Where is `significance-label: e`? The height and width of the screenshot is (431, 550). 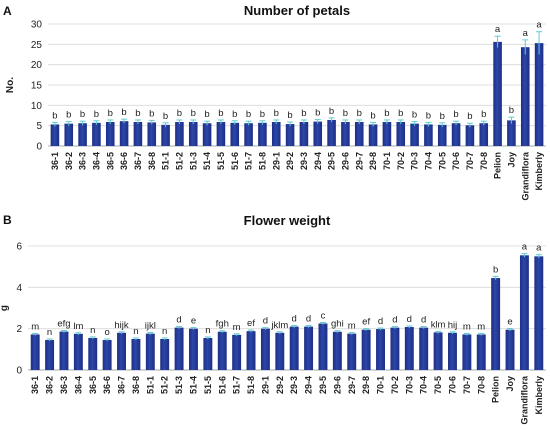 significance-label: e is located at coordinates (193, 321).